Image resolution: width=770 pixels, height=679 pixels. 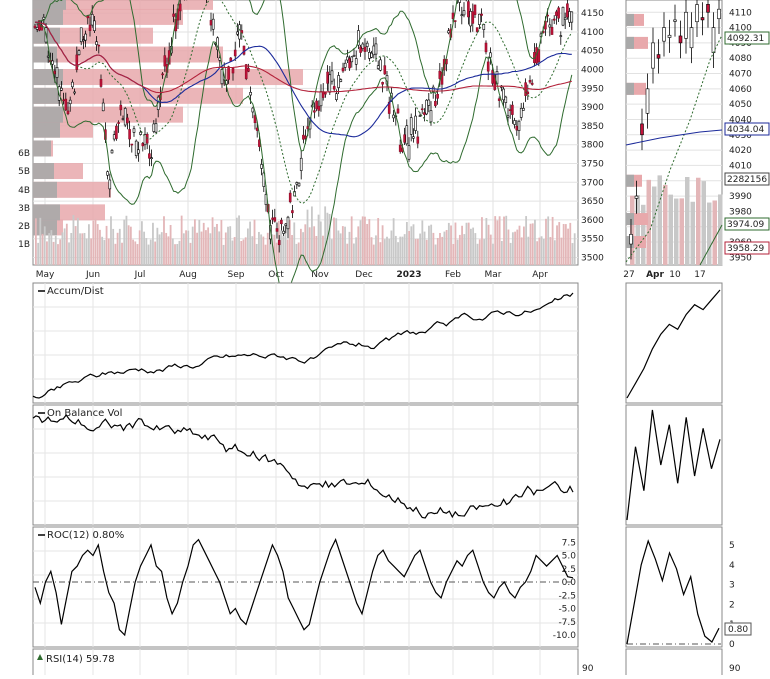 What do you see at coordinates (303, 57) in the screenshot?
I see `ma200-line` at bounding box center [303, 57].